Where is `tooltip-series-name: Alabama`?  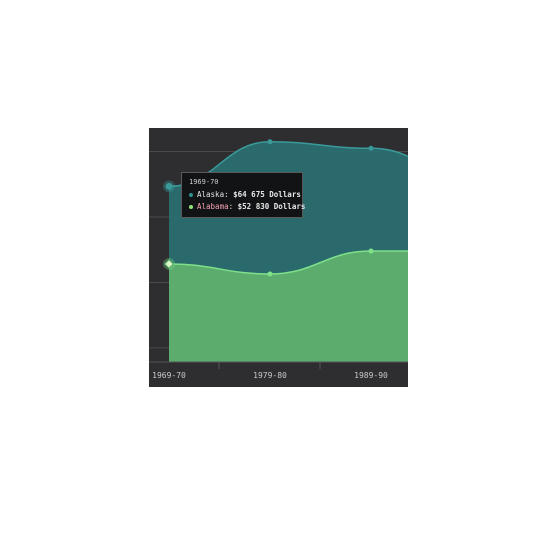 tooltip-series-name: Alabama is located at coordinates (213, 206).